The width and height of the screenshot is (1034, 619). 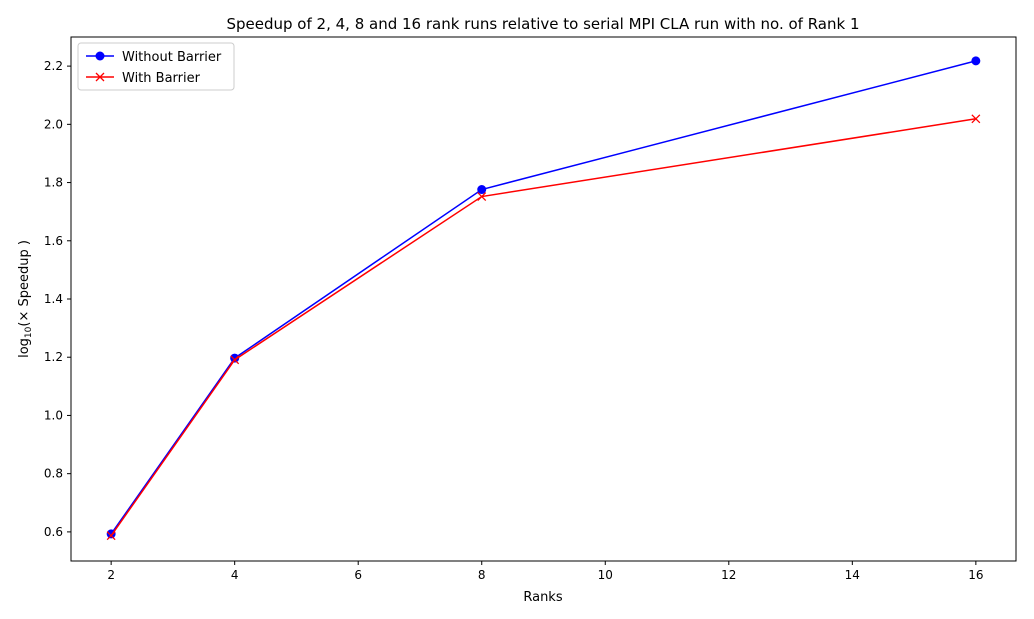 What do you see at coordinates (53, 124) in the screenshot?
I see `y-tick-label: 2.0` at bounding box center [53, 124].